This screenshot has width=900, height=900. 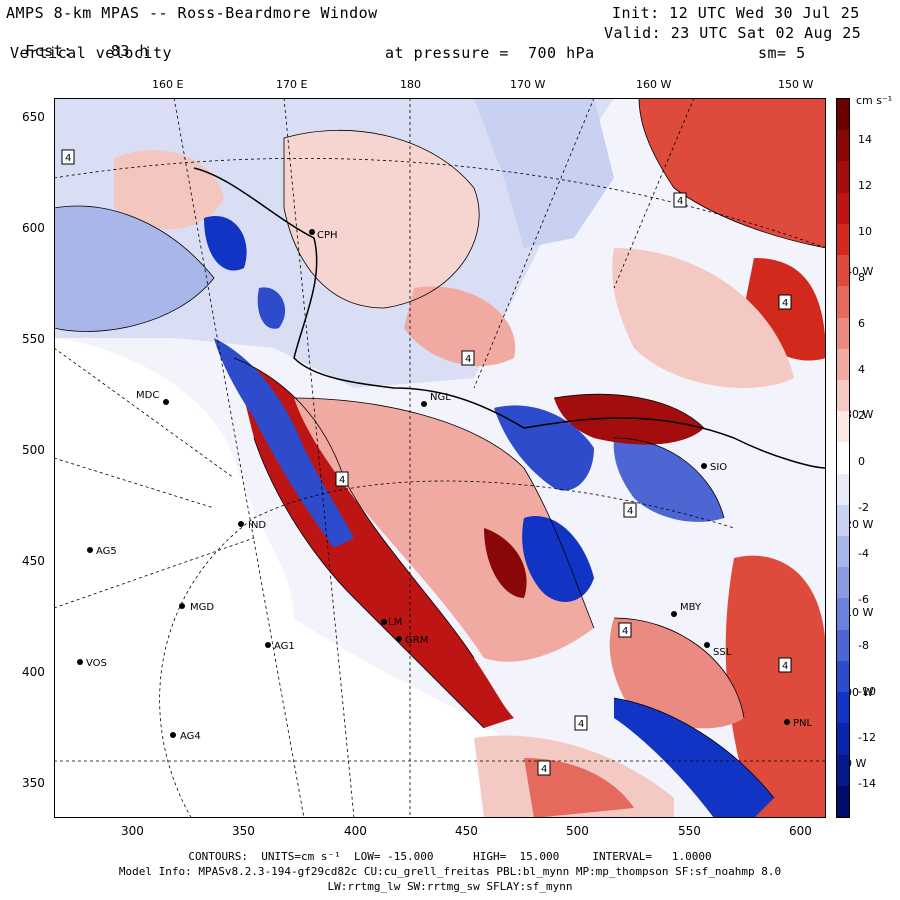 What do you see at coordinates (867, 783) in the screenshot?
I see `colorbar-tick-label: -14` at bounding box center [867, 783].